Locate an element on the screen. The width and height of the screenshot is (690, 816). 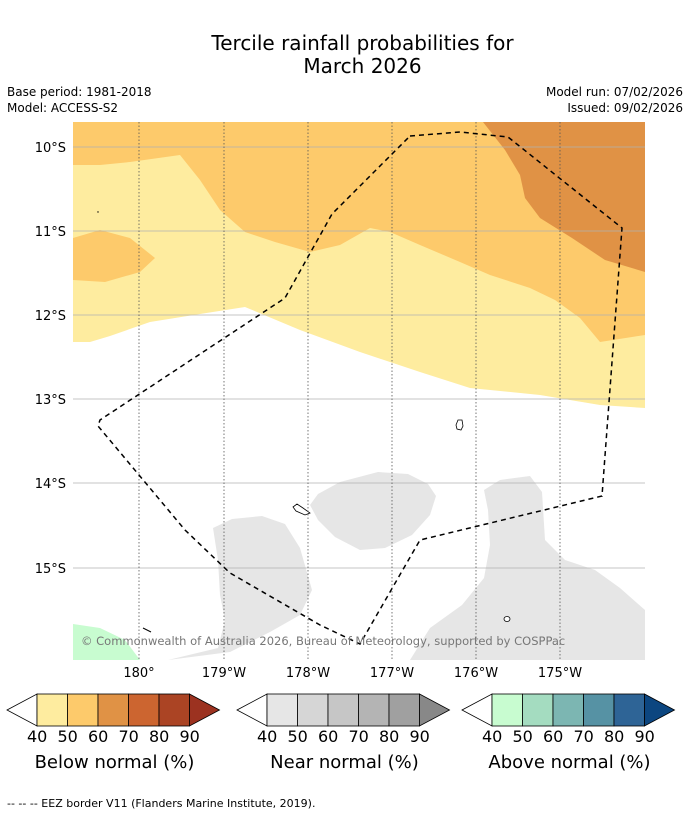
title-line-1: Tercile rainfall probabilities for is located at coordinates (362, 43).